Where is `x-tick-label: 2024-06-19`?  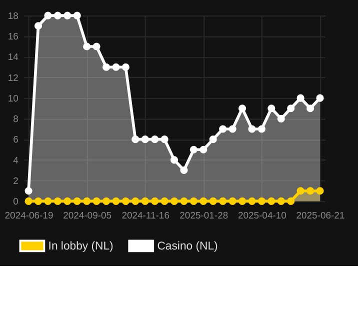 x-tick-label: 2024-06-19 is located at coordinates (29, 216).